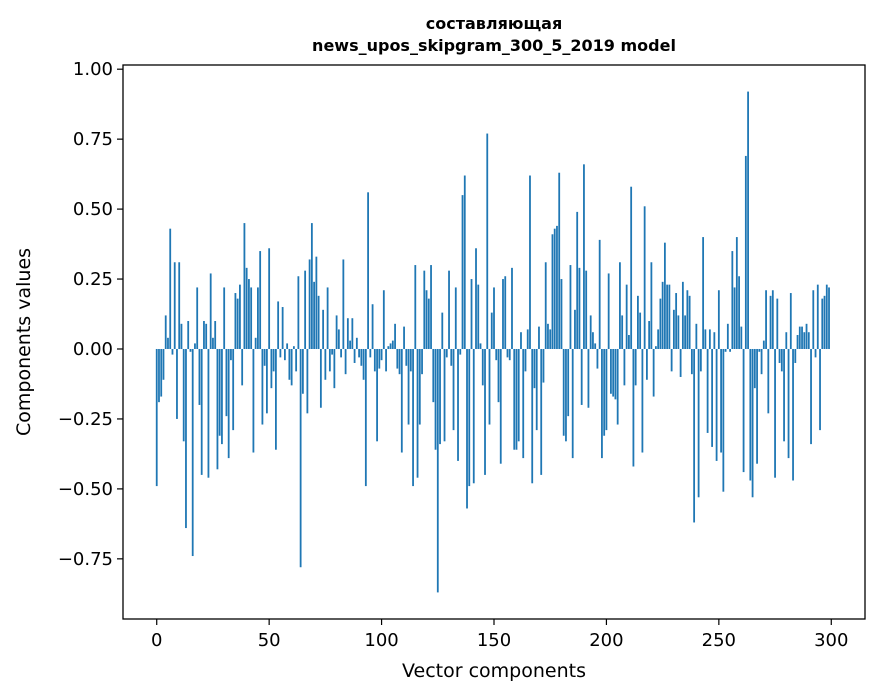  Describe the element at coordinates (93, 209) in the screenshot. I see `y-tick-label: 0.50` at that location.